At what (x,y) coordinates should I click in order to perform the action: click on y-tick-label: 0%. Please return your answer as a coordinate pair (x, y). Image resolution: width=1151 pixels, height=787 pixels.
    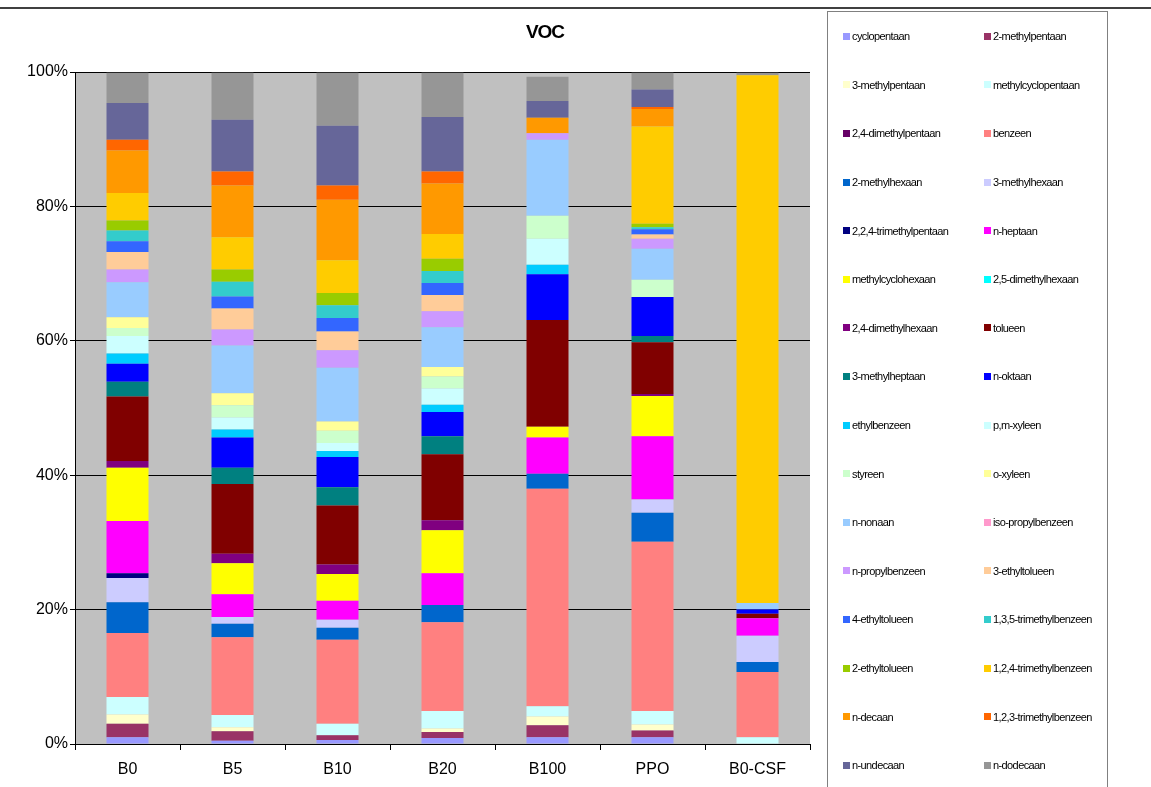
    Looking at the image, I should click on (56, 743).